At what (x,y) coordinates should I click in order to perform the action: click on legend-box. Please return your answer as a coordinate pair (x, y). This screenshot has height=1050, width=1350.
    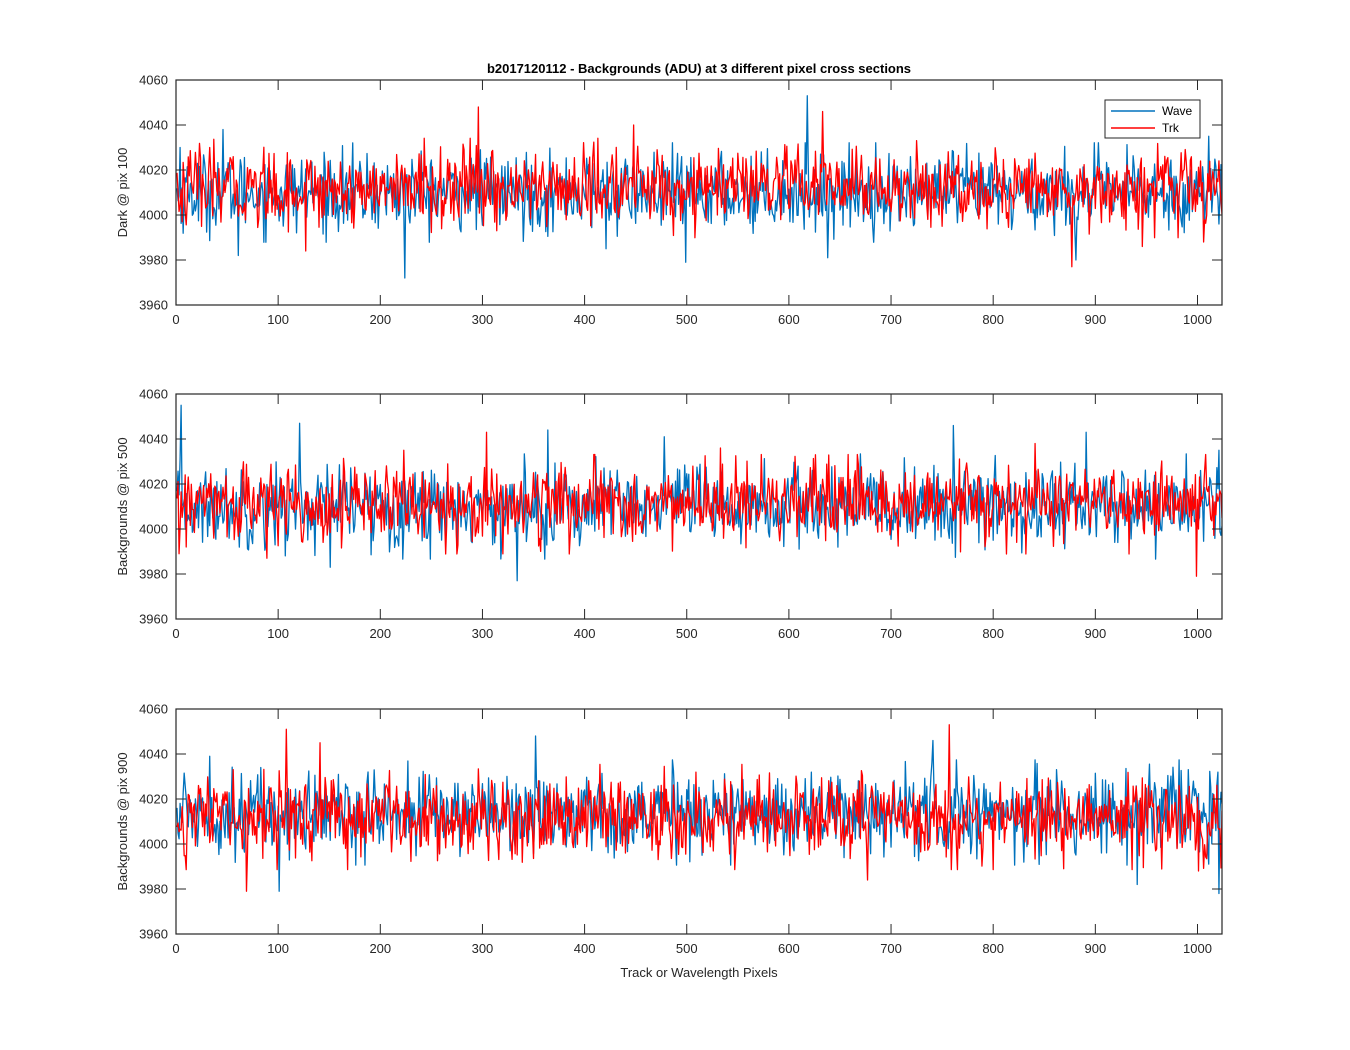
    Looking at the image, I should click on (1152, 119).